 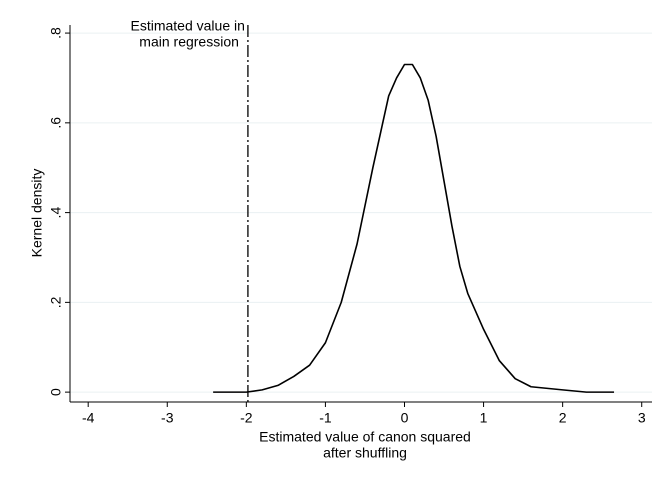 I want to click on x-tick-label: -3, so click(x=167, y=418).